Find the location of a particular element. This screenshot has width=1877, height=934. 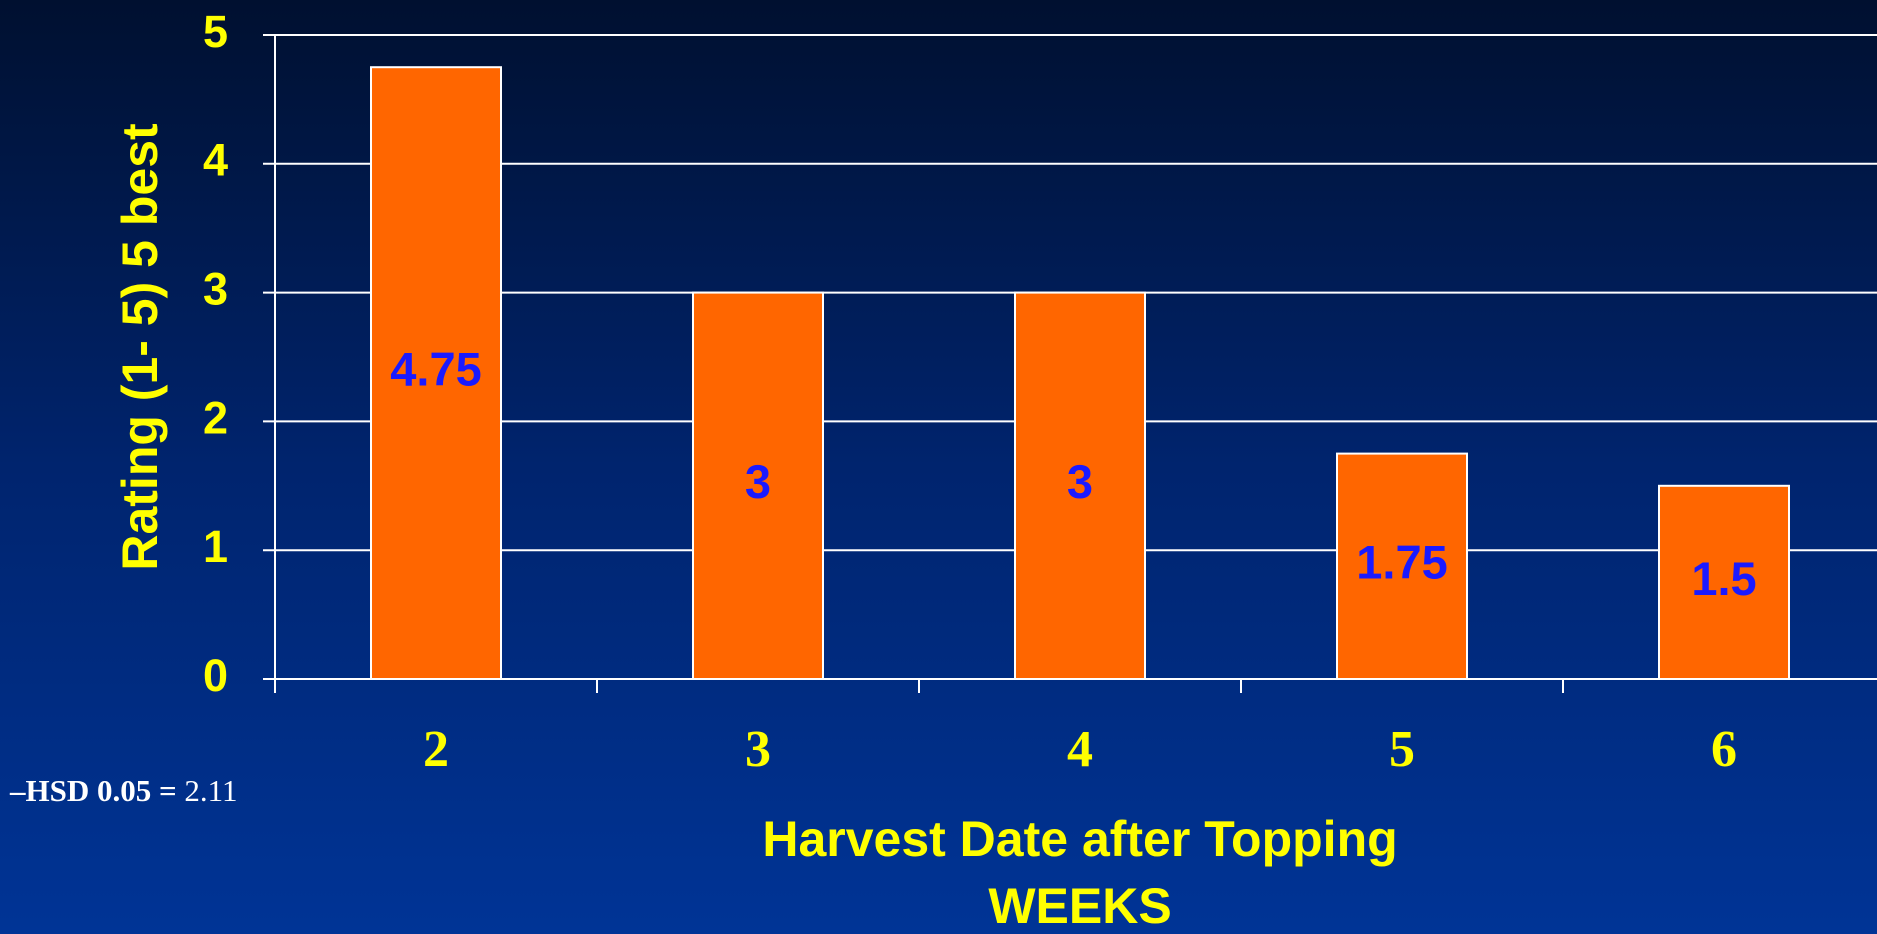

y-tick-label: 5 is located at coordinates (215, 31).